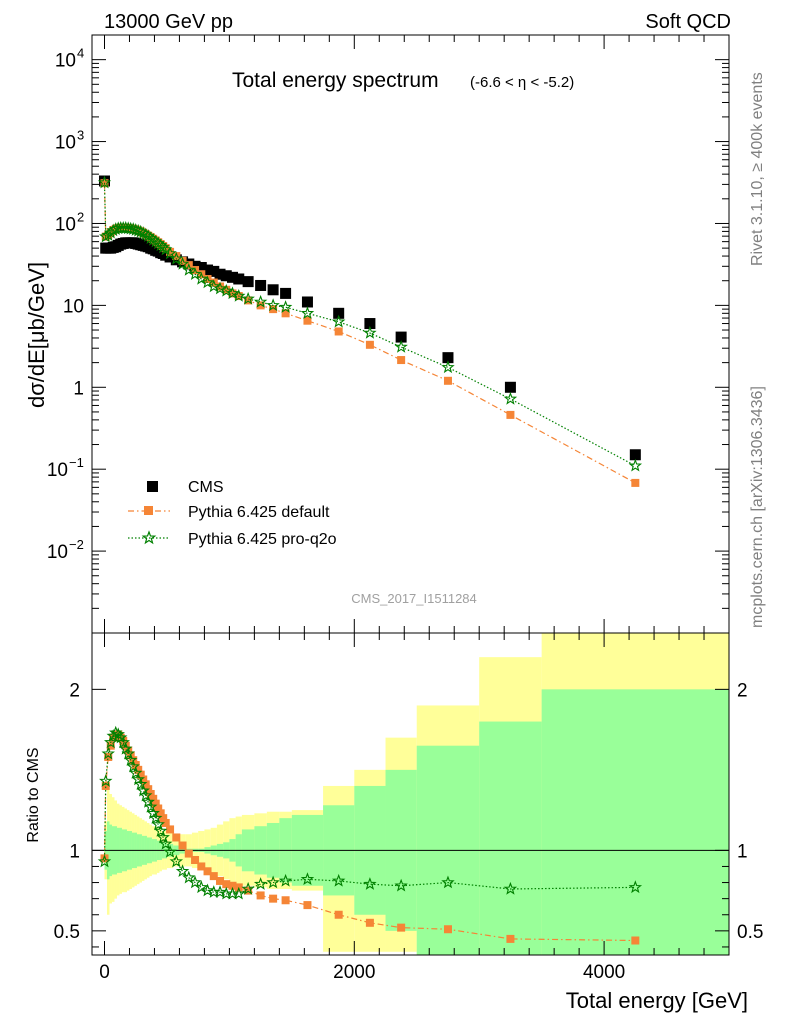 The width and height of the screenshot is (786, 1024). I want to click on y-tick-exponent: 4, so click(80, 53).